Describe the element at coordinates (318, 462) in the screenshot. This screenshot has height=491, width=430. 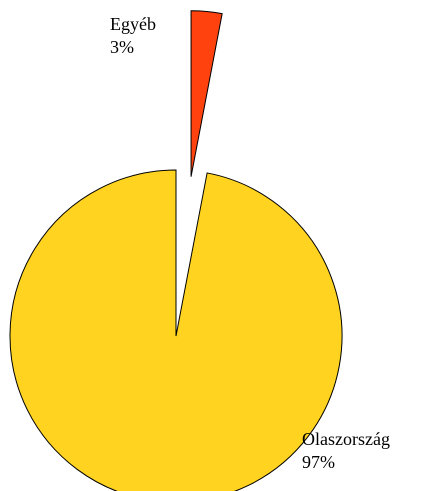
I see `slice-value-label: 97%` at that location.